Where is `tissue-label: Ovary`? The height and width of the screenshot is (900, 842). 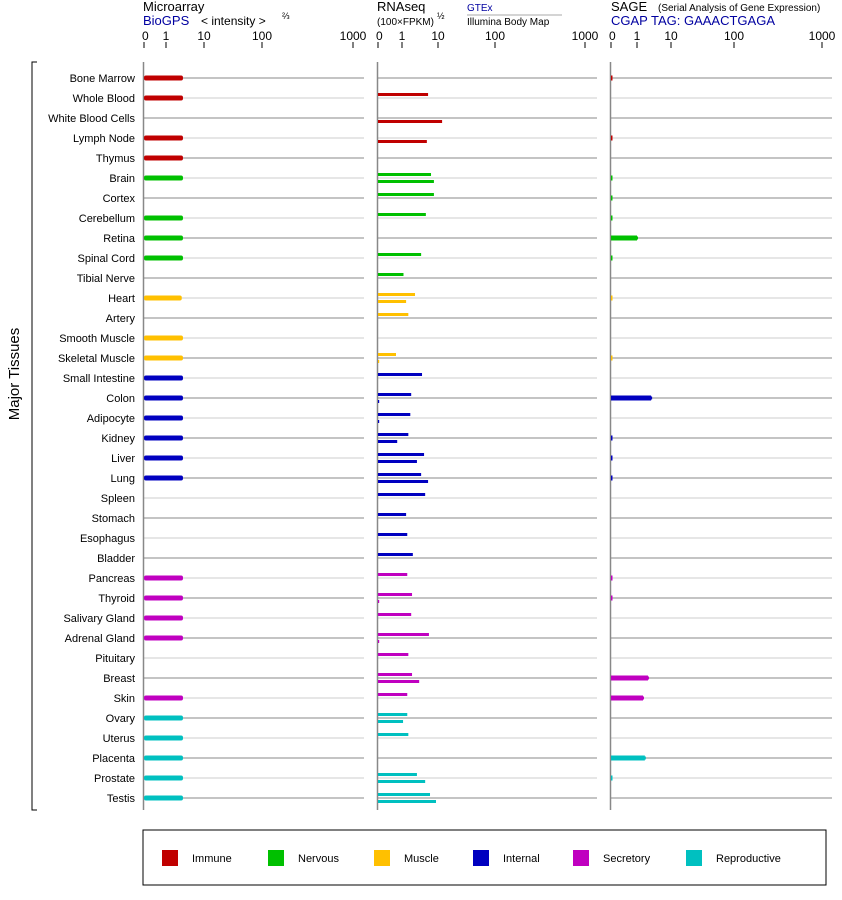
tissue-label: Ovary is located at coordinates (121, 719).